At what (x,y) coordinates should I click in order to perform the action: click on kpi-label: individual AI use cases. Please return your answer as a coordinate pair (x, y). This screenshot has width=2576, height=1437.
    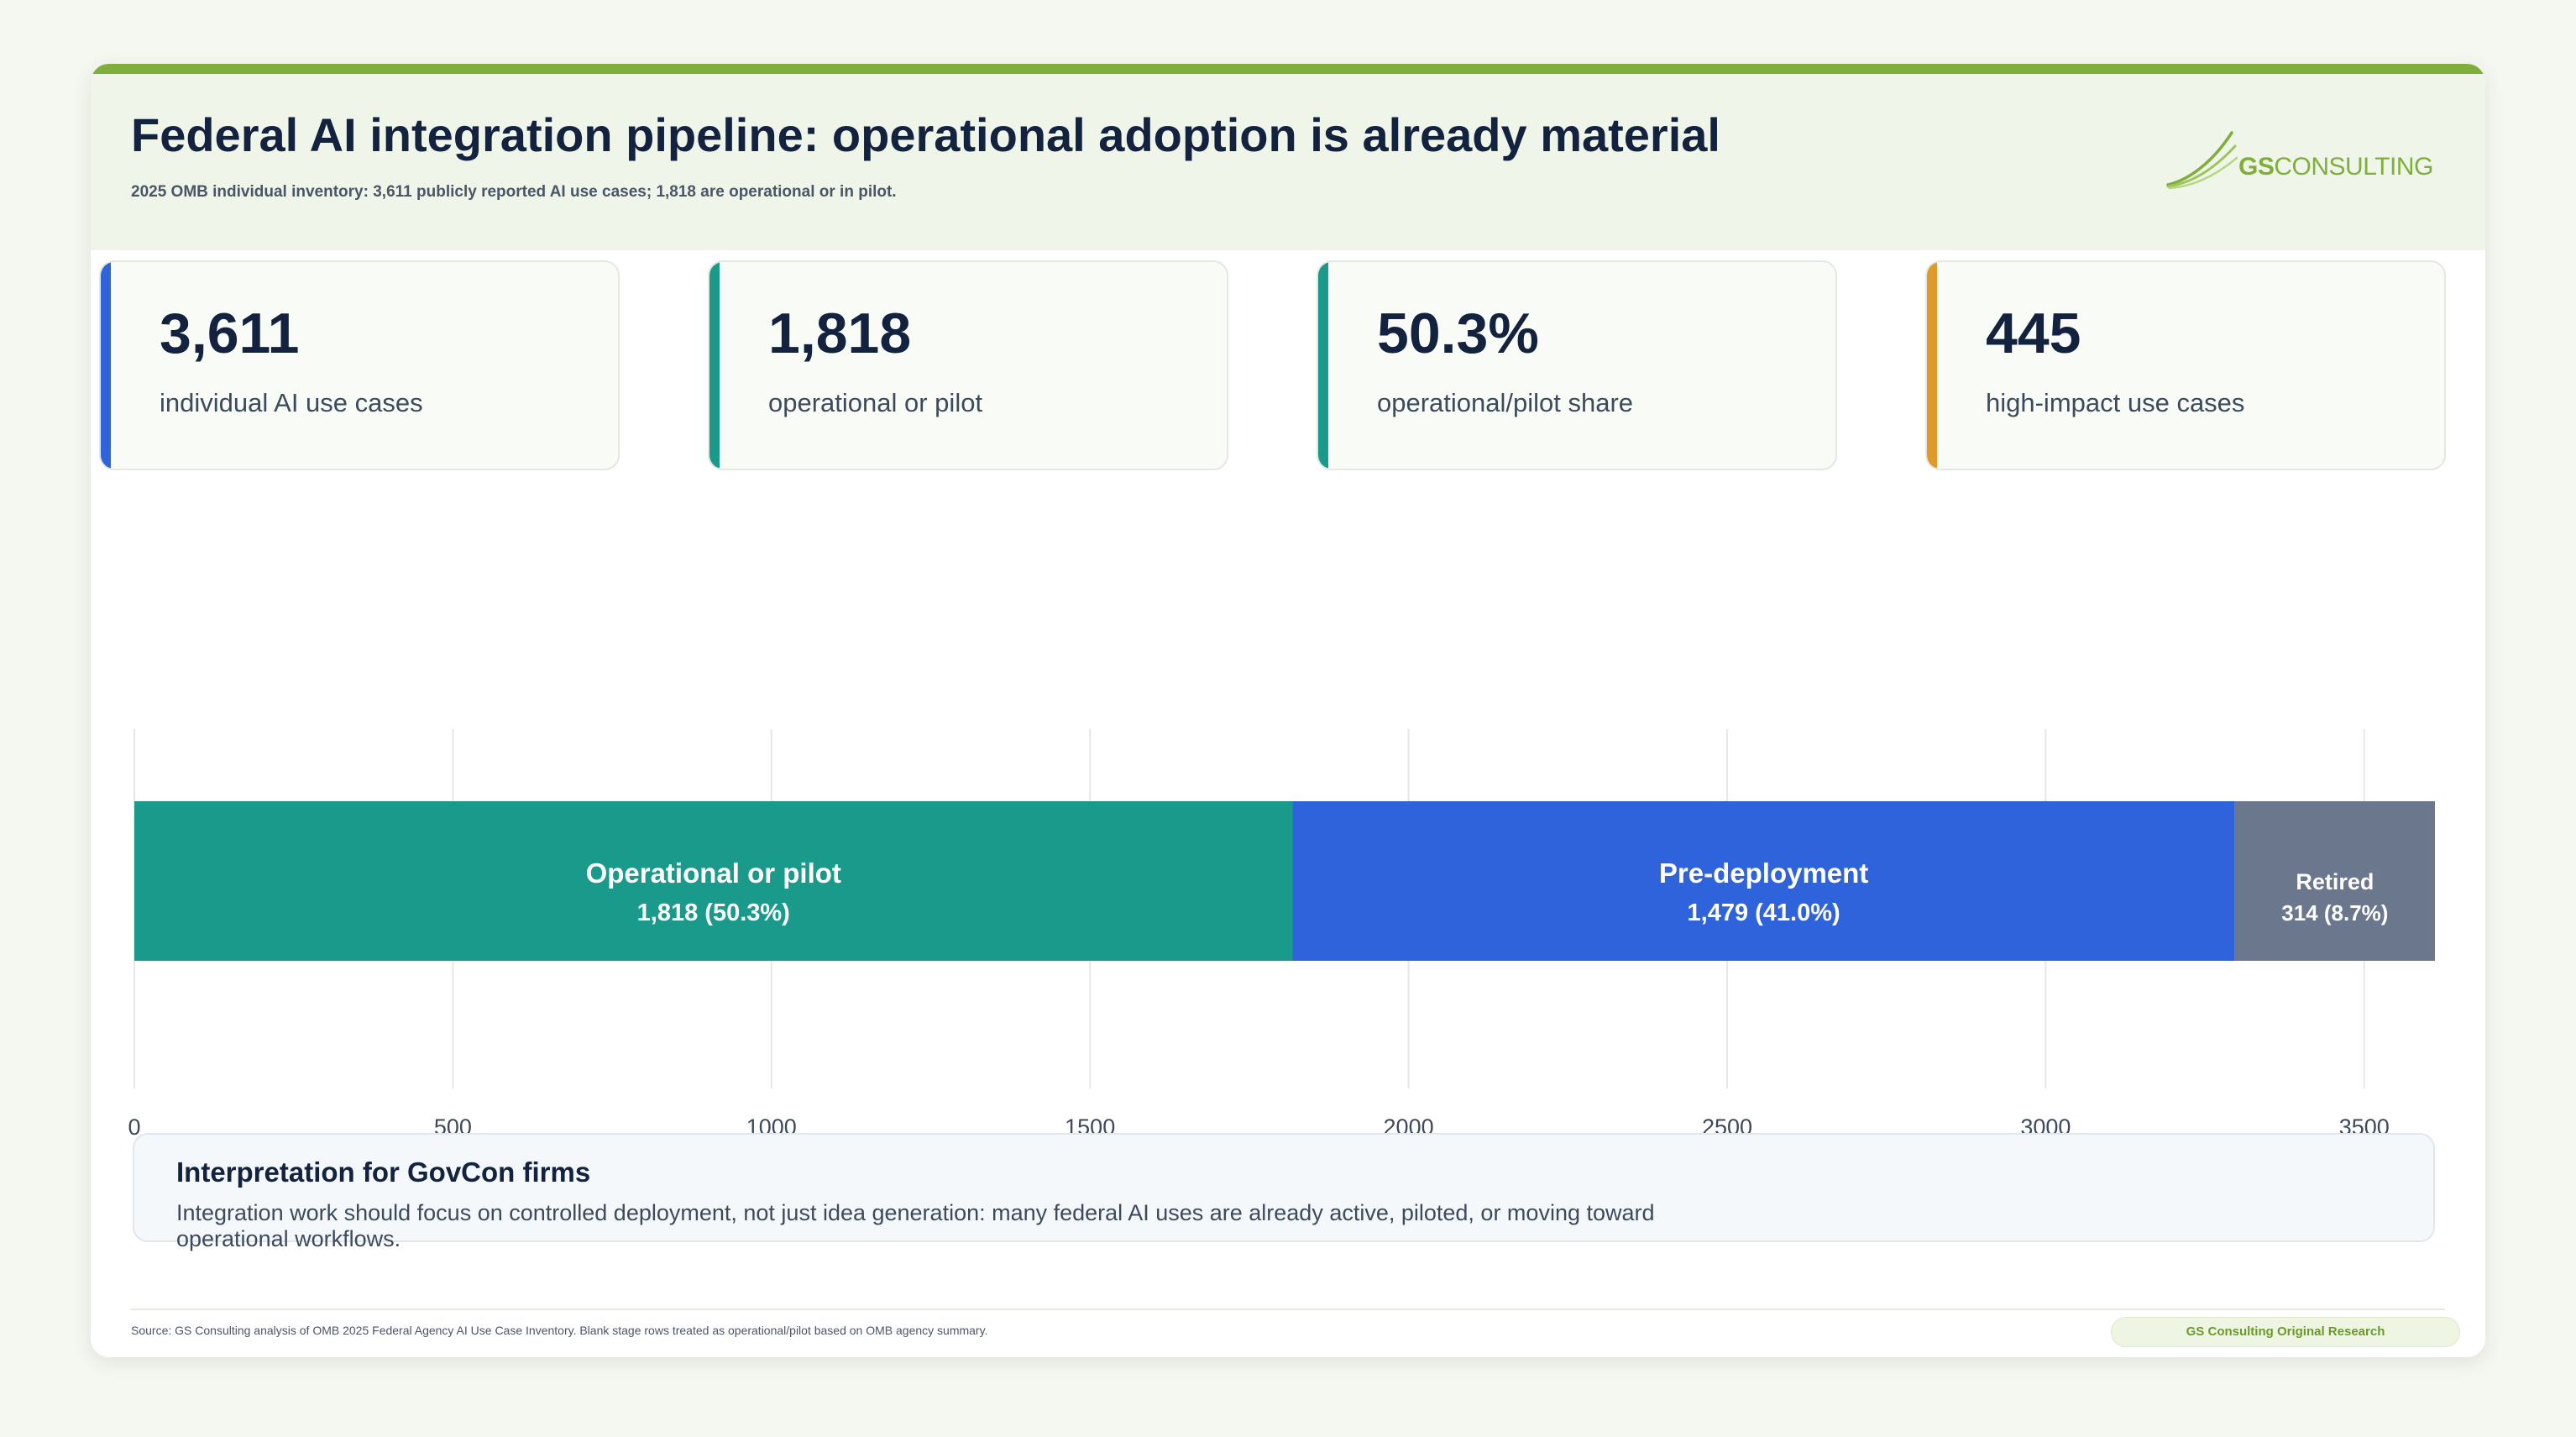
    Looking at the image, I should click on (291, 403).